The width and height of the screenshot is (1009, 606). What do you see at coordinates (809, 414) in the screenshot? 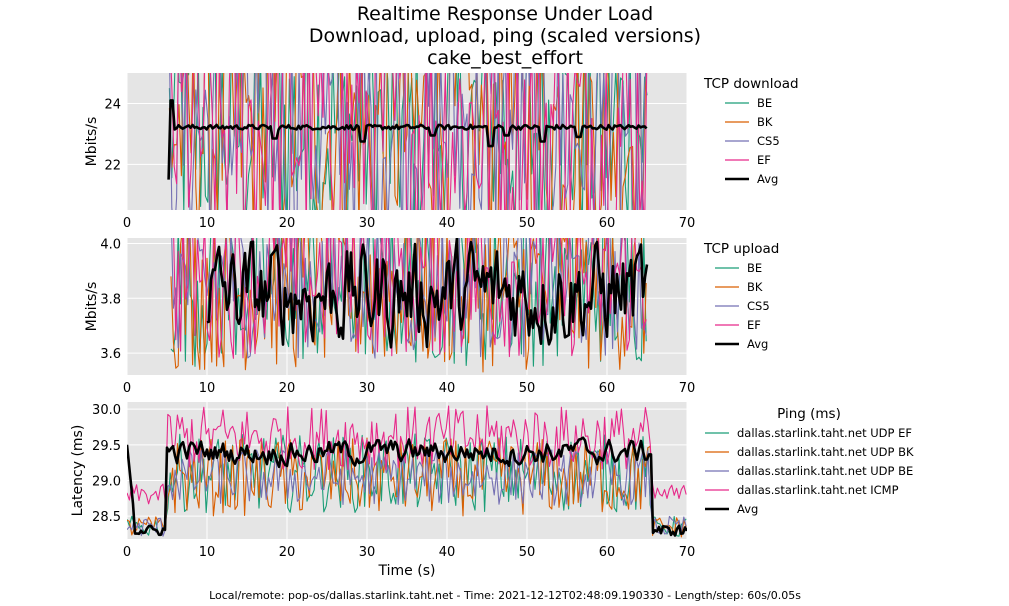
I see `legend-title: Ping (ms)` at bounding box center [809, 414].